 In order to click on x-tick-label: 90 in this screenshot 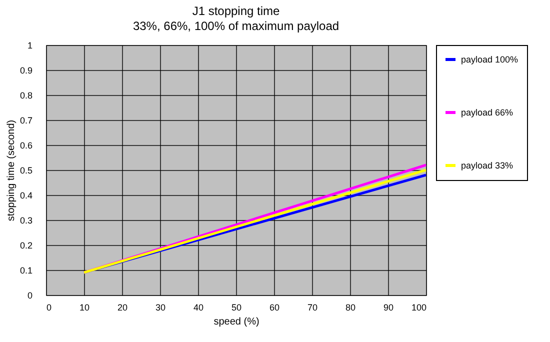, I will do `click(388, 307)`.